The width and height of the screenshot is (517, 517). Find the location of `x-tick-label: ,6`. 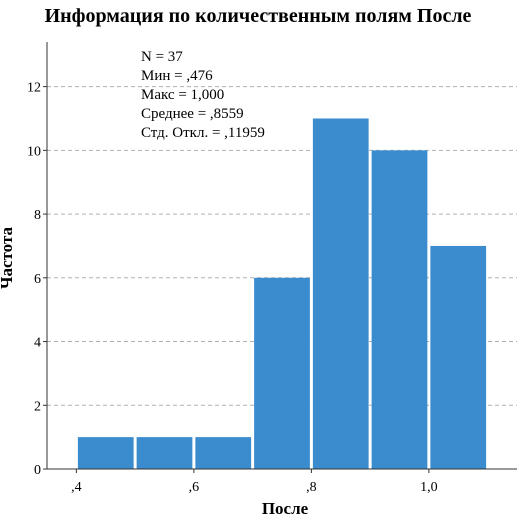

x-tick-label: ,6 is located at coordinates (194, 487).